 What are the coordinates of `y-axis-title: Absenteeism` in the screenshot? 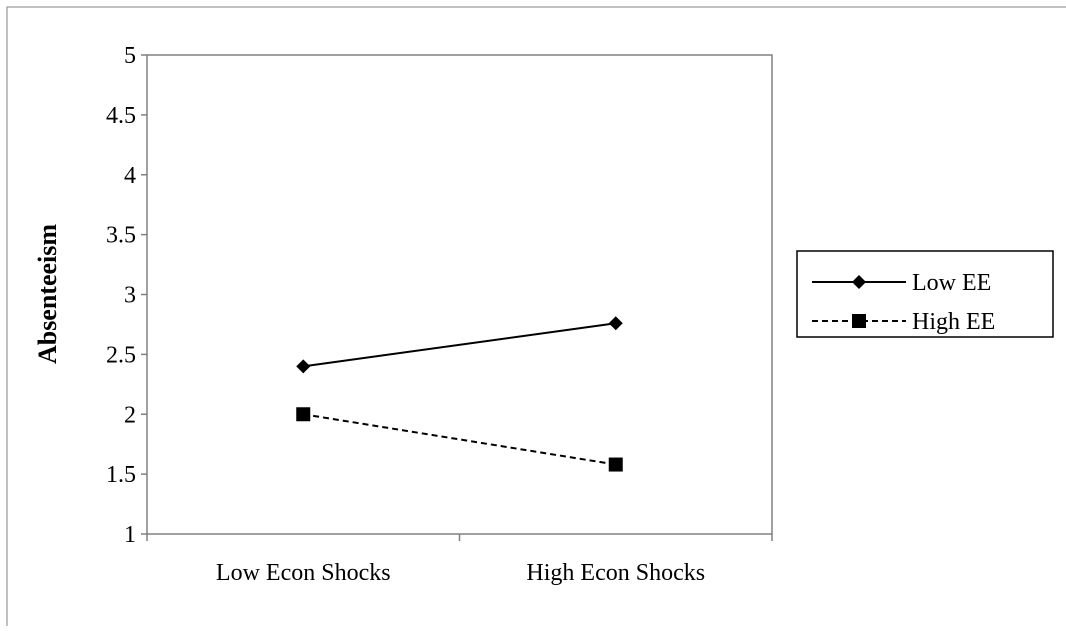 It's located at (47, 294).